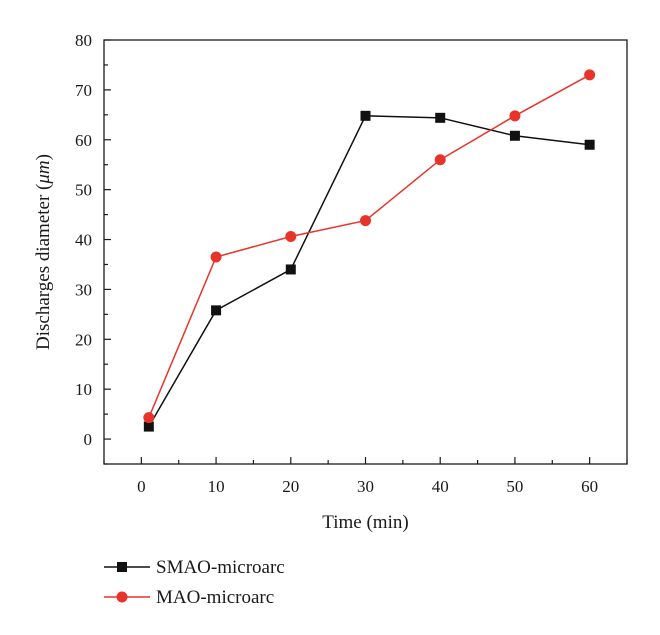 Image resolution: width=660 pixels, height=635 pixels. I want to click on x-tick-label: 40, so click(440, 486).